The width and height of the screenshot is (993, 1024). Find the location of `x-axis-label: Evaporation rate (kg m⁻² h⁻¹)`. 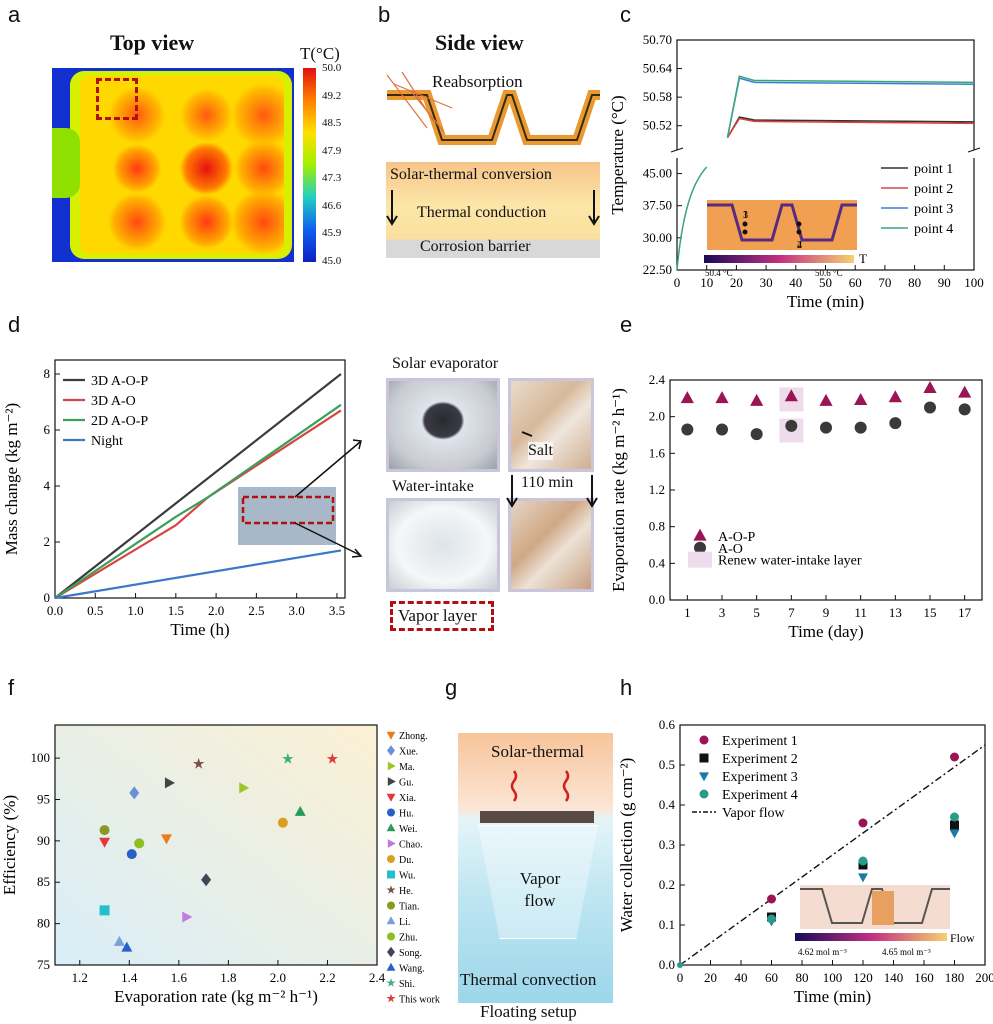

x-axis-label: Evaporation rate (kg m⁻² h⁻¹) is located at coordinates (216, 996).